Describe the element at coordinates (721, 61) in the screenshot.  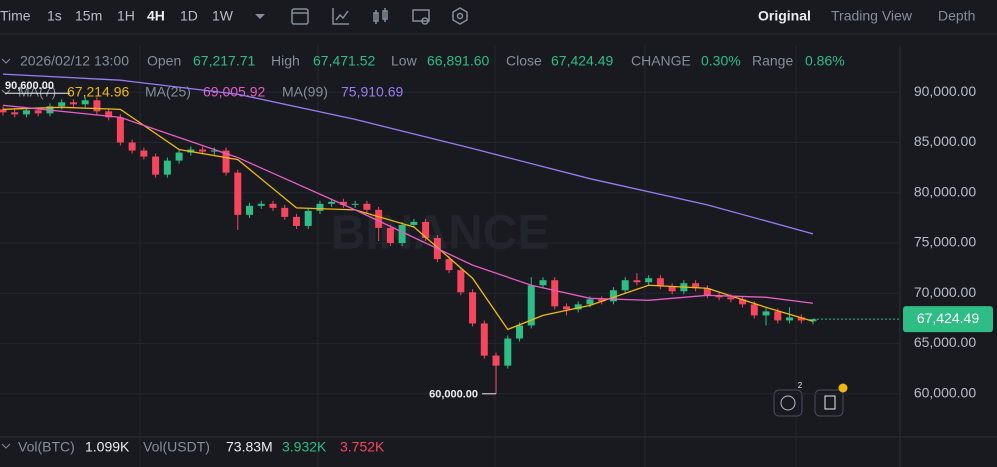
I see `info-value: 0.30%` at that location.